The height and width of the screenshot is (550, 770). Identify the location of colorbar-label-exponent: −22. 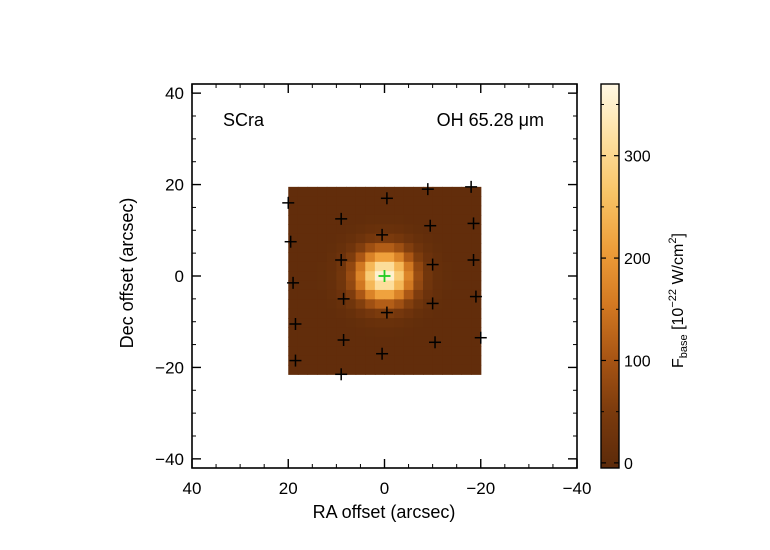
(673, 298).